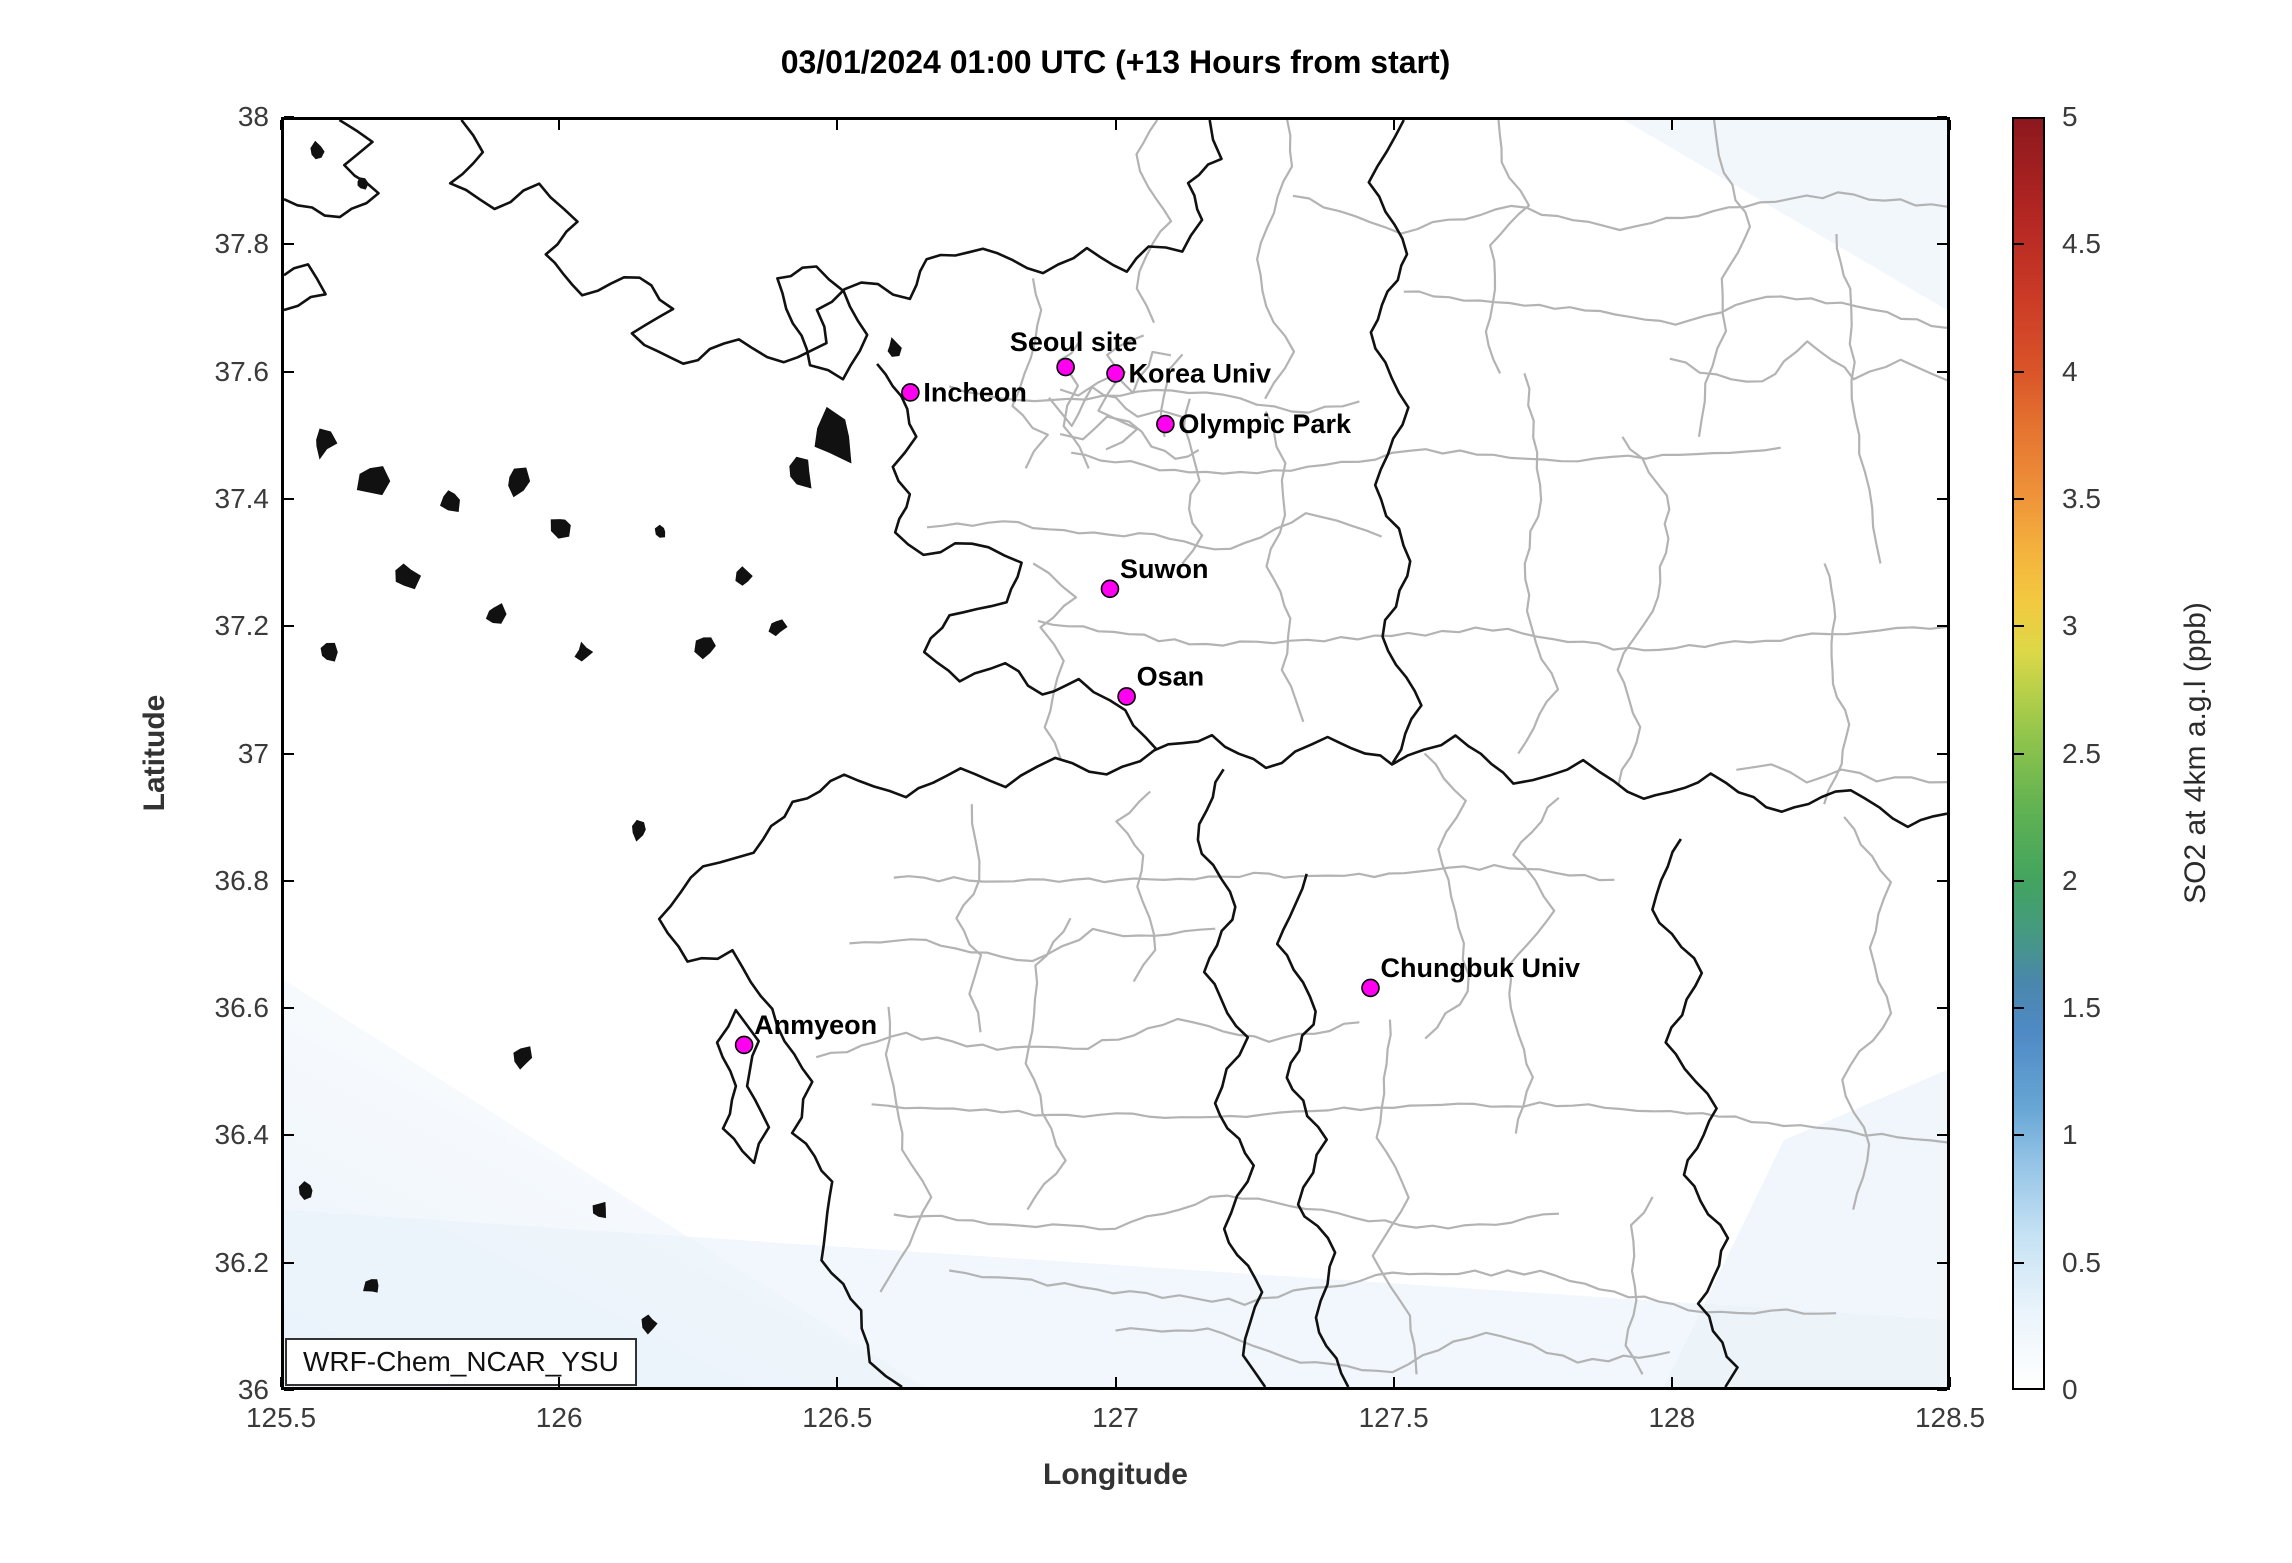 This screenshot has height=1563, width=2292. I want to click on site-label: Olympic Park, so click(1265, 424).